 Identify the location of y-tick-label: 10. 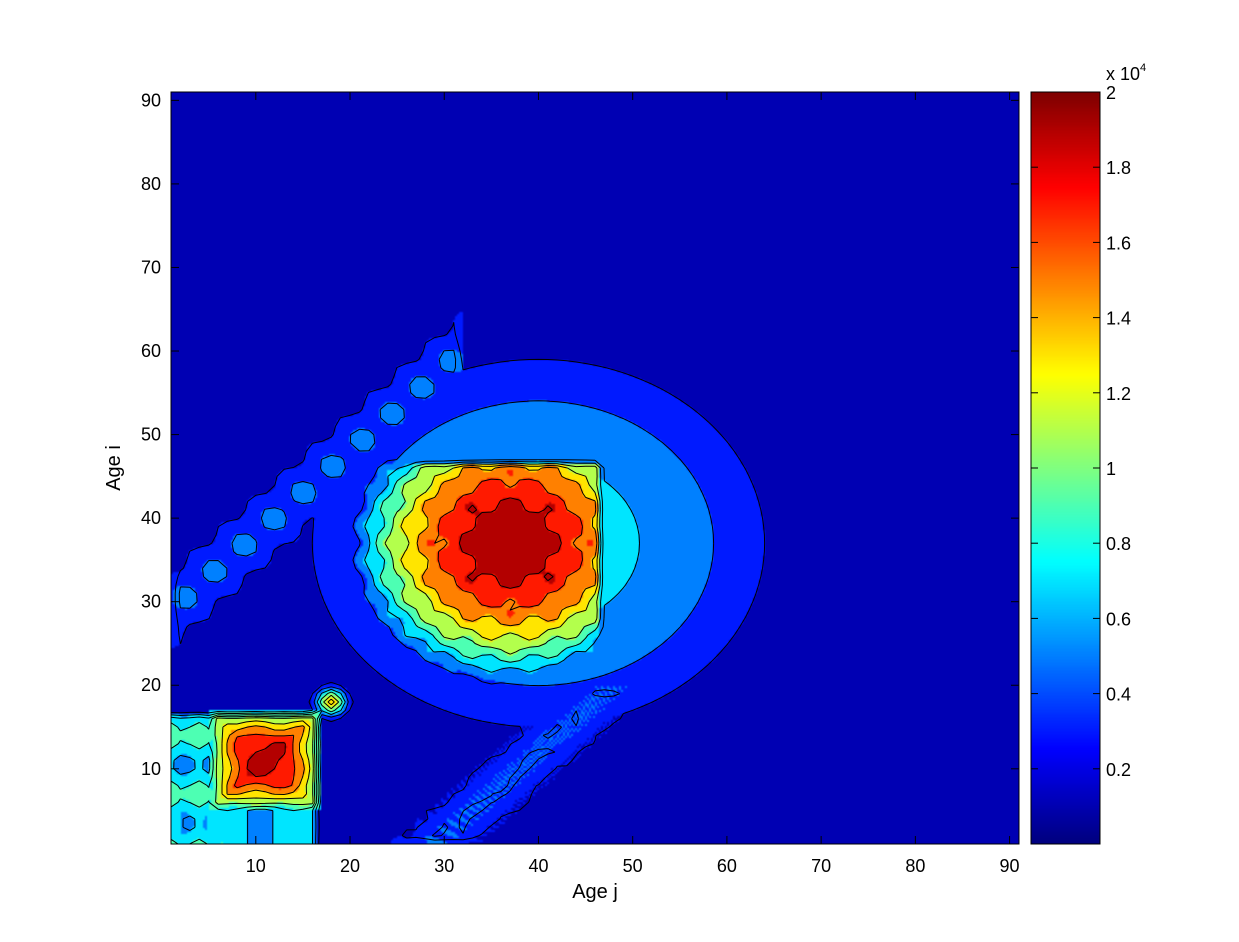
(151, 769).